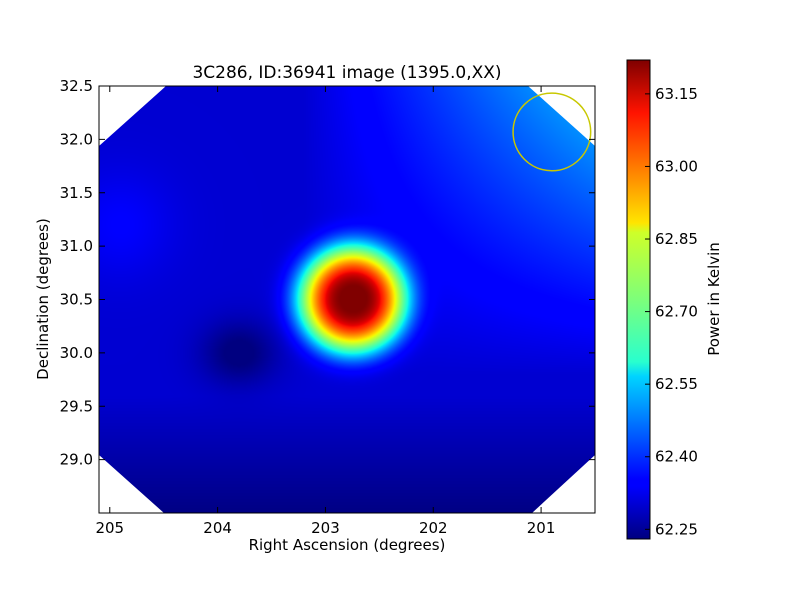  I want to click on colorbar-tick-label: 62.85, so click(676, 239).